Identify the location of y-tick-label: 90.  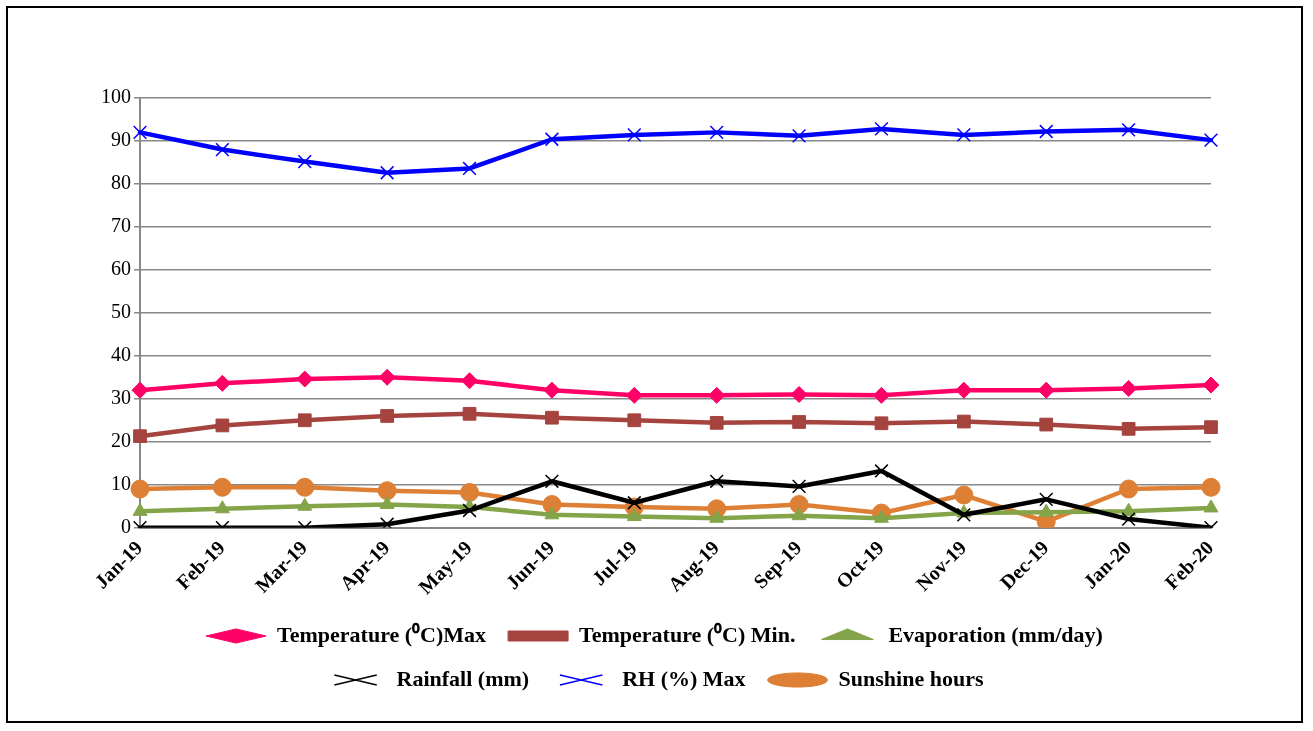
(121, 139).